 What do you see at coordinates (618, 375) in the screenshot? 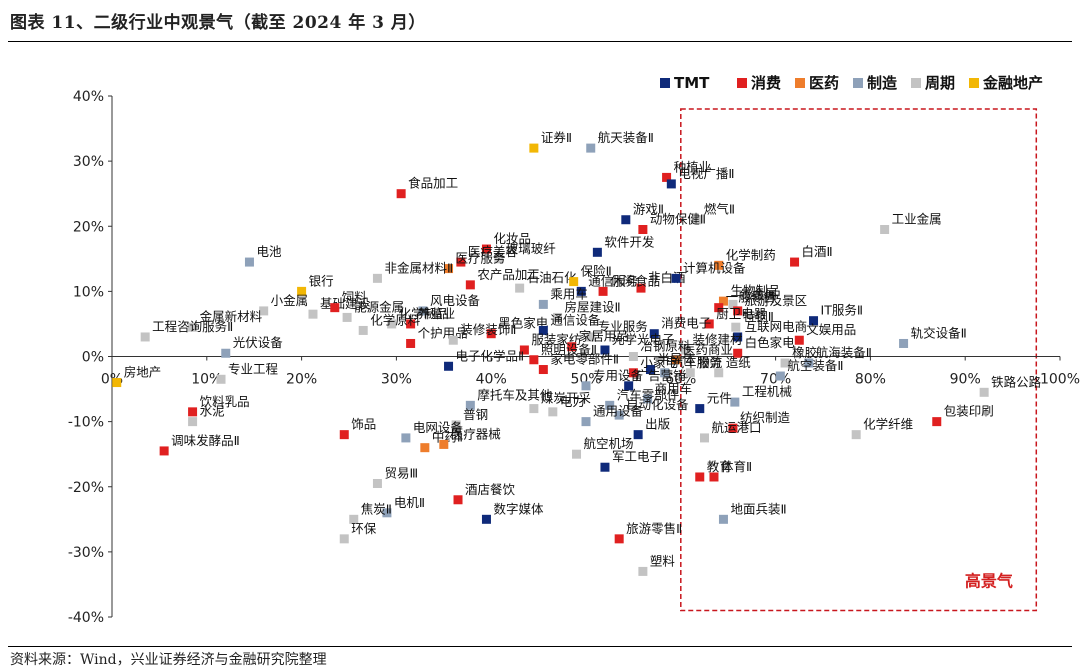
I see `point-label: 专用设备` at bounding box center [618, 375].